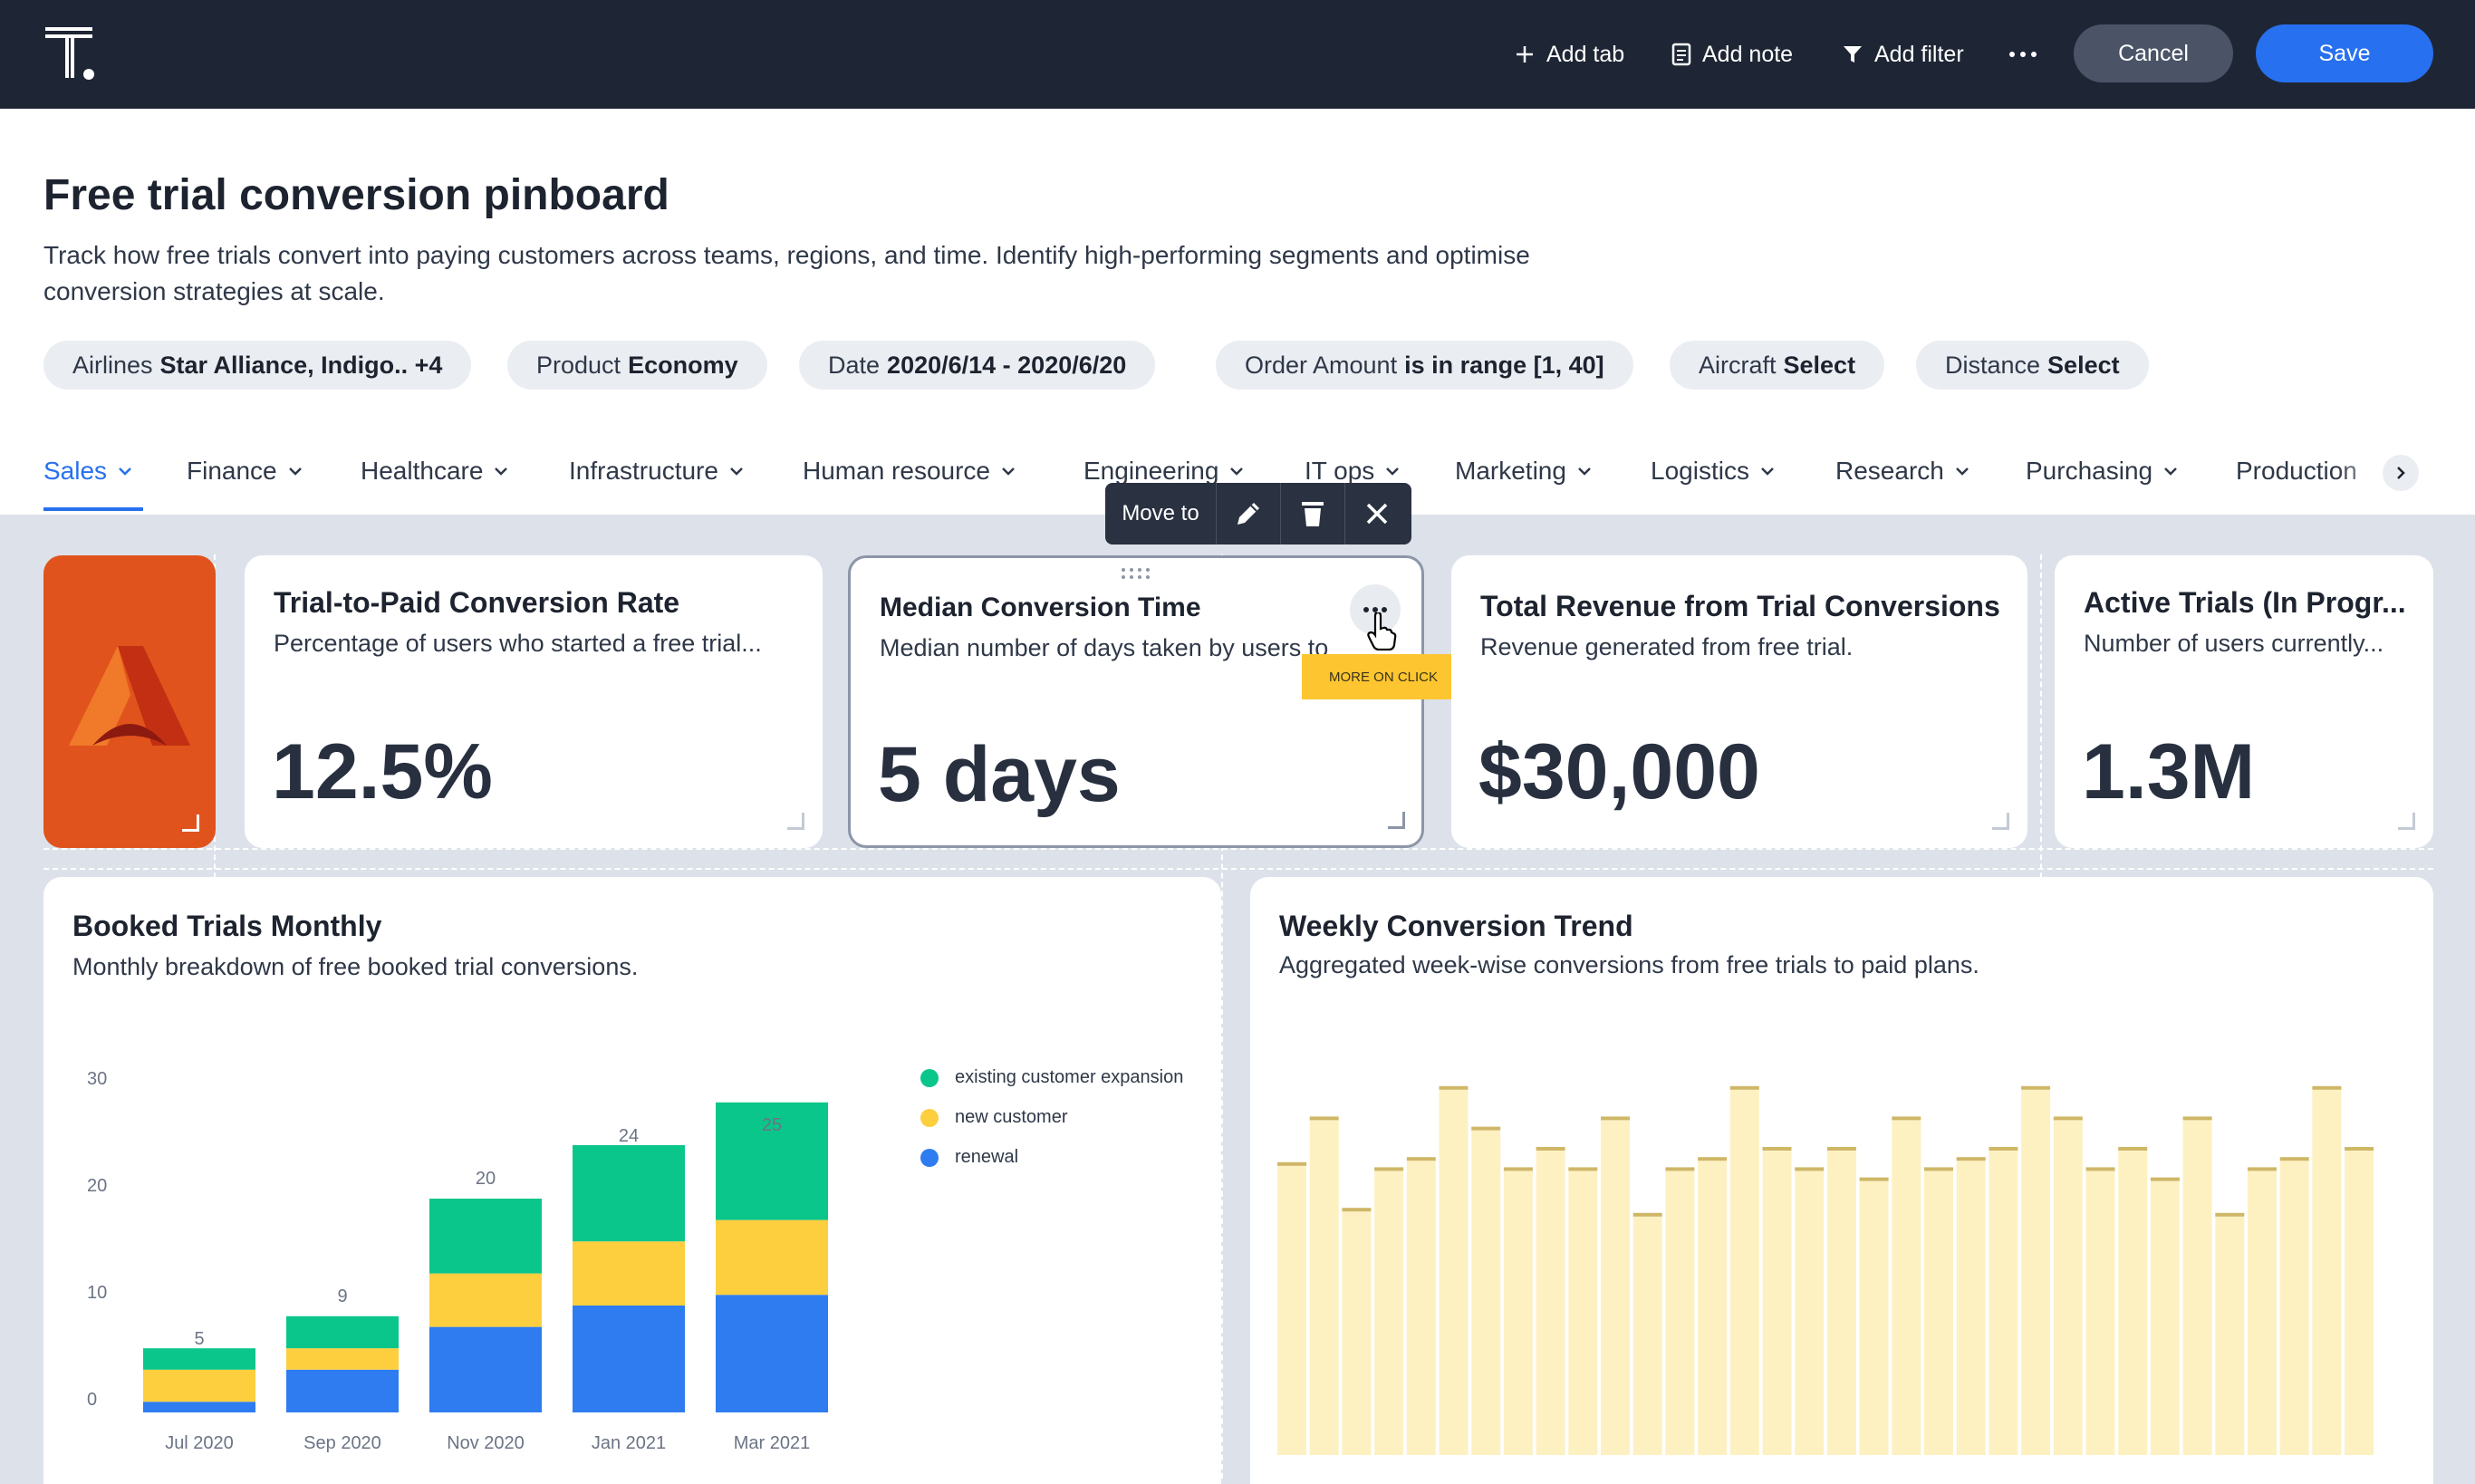 The height and width of the screenshot is (1484, 2475). I want to click on filter-chip-distance: Distance Select, so click(2032, 365).